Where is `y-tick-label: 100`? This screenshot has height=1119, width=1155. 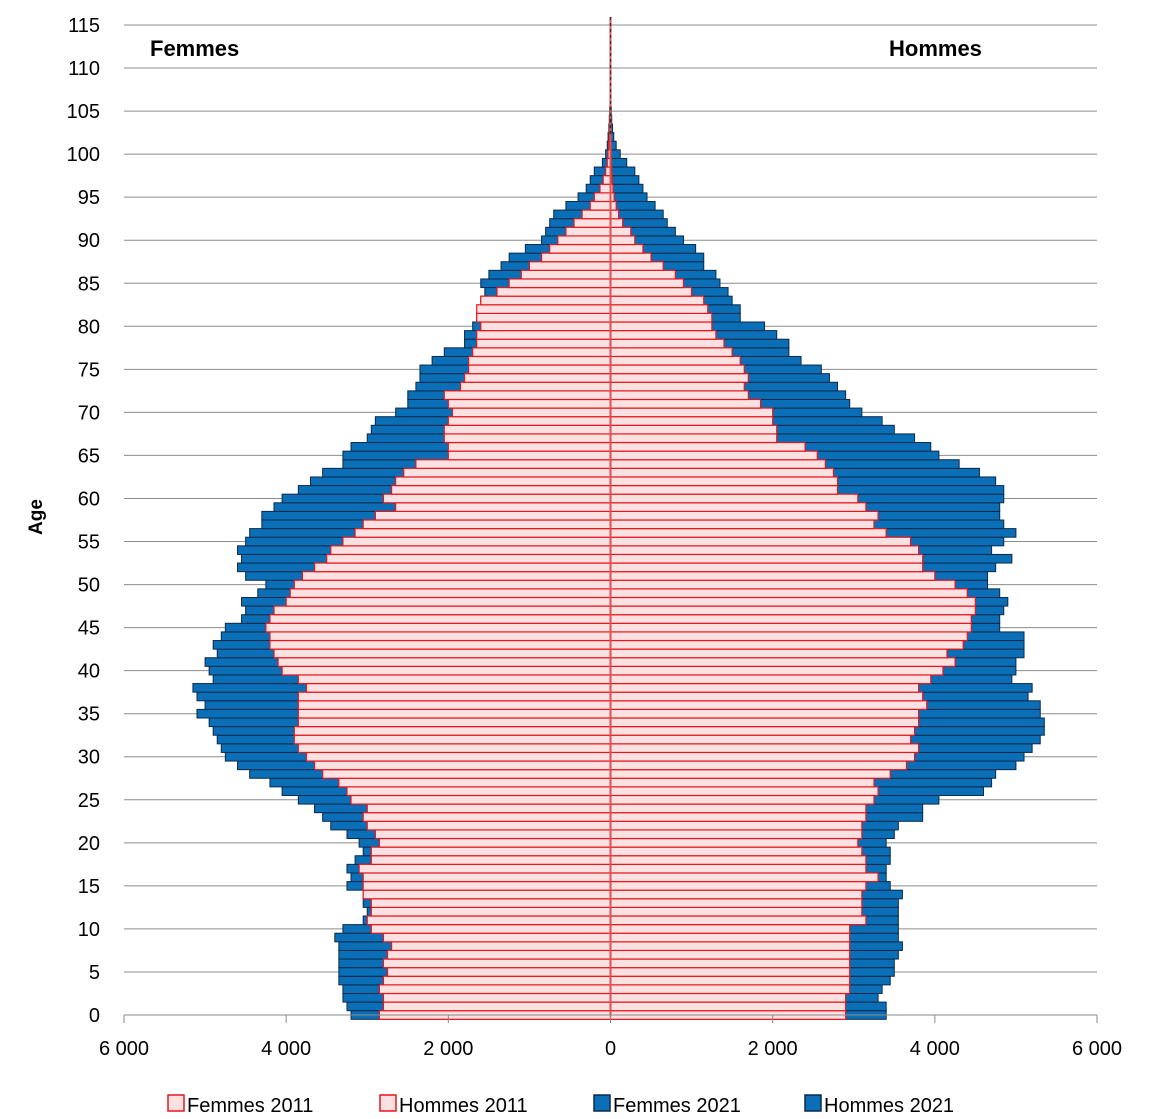
y-tick-label: 100 is located at coordinates (83, 155).